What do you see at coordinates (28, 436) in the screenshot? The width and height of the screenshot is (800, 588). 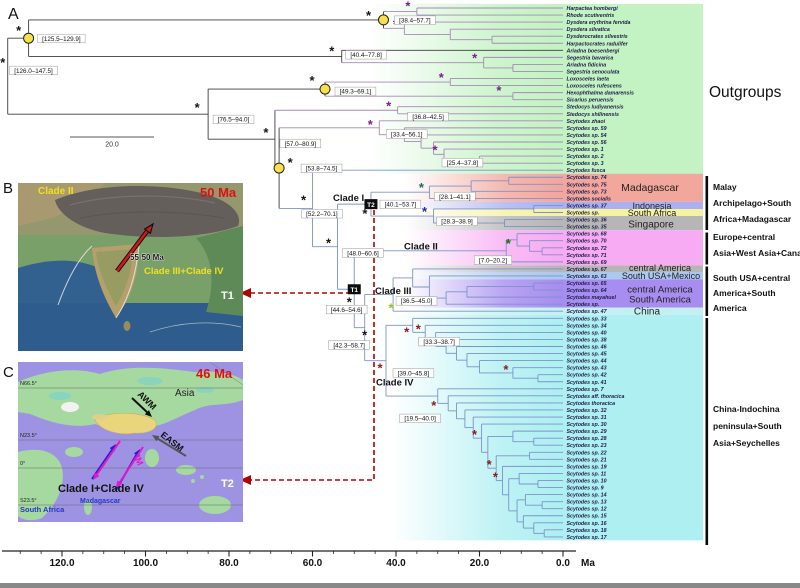 I see `lat-label-n23: N23.5°` at bounding box center [28, 436].